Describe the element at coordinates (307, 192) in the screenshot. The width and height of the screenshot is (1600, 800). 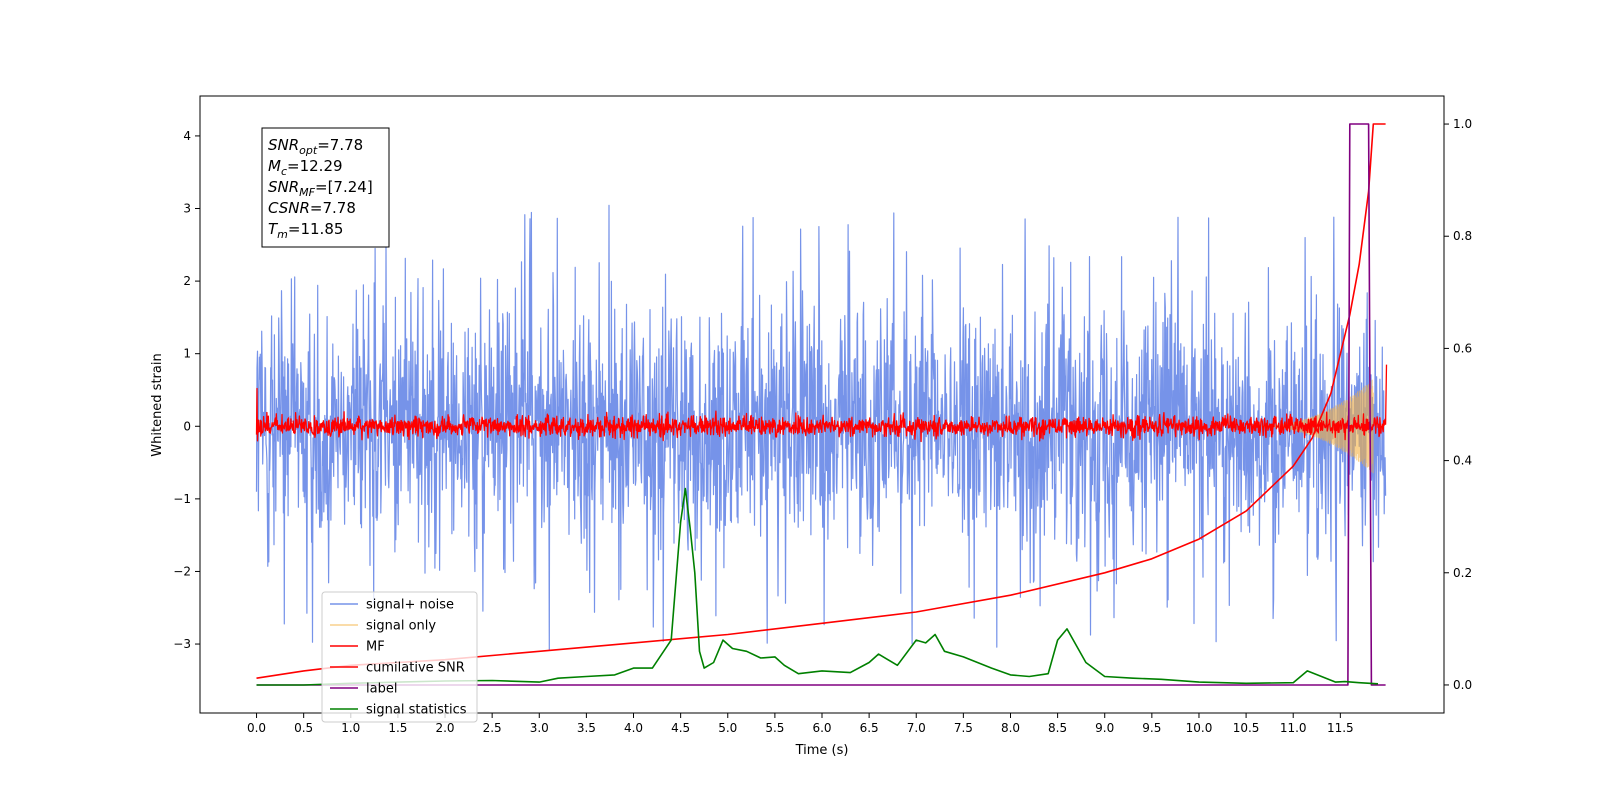
I see `annotation-sub: MF` at that location.